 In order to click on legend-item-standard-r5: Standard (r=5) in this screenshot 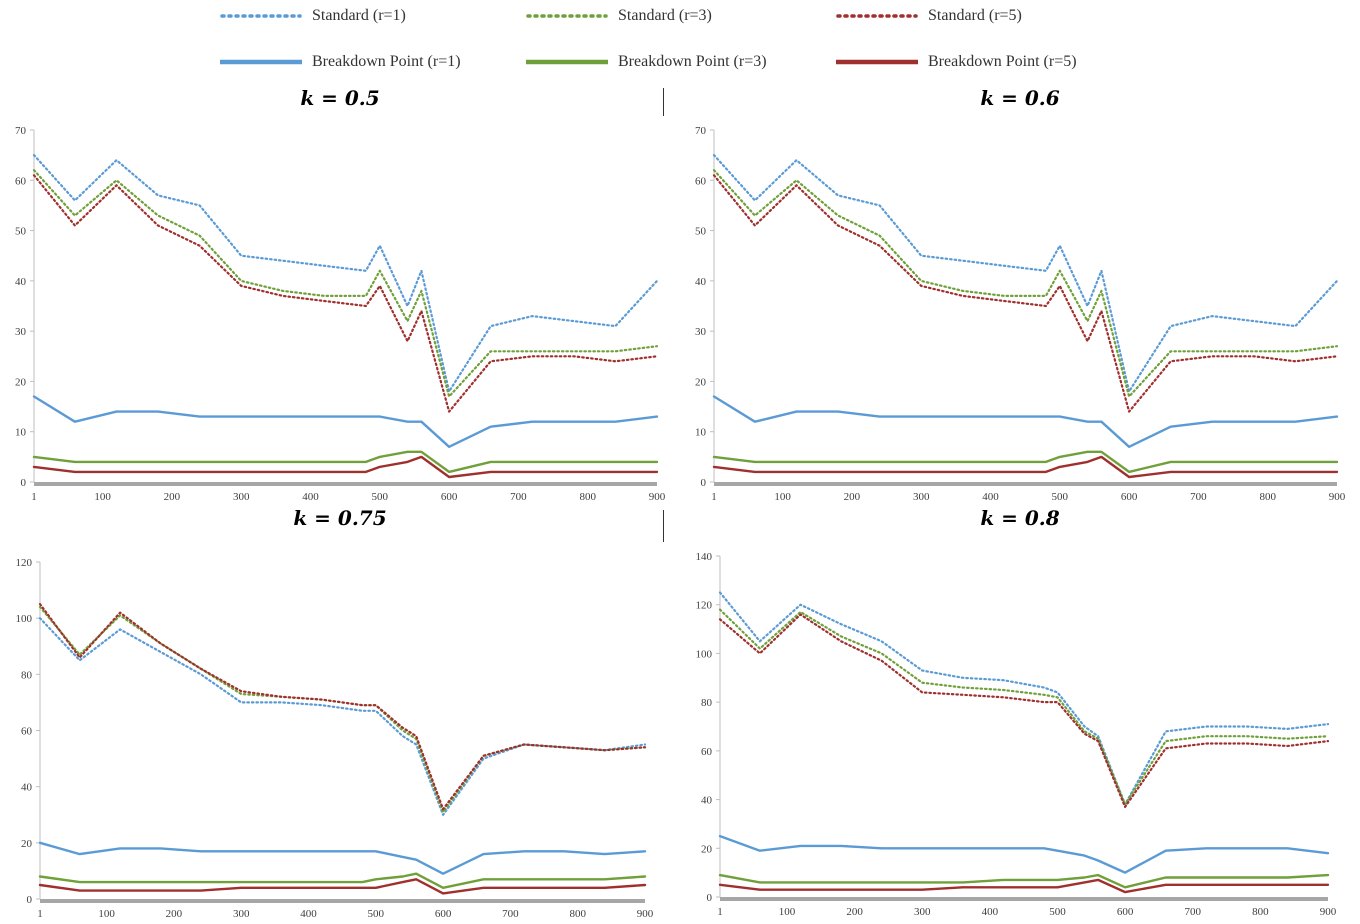, I will do `click(929, 16)`.